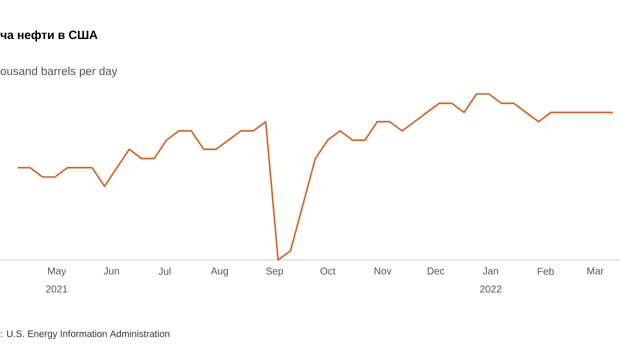 The image size is (620, 364). What do you see at coordinates (275, 272) in the screenshot?
I see `x-tick-label: Sep` at bounding box center [275, 272].